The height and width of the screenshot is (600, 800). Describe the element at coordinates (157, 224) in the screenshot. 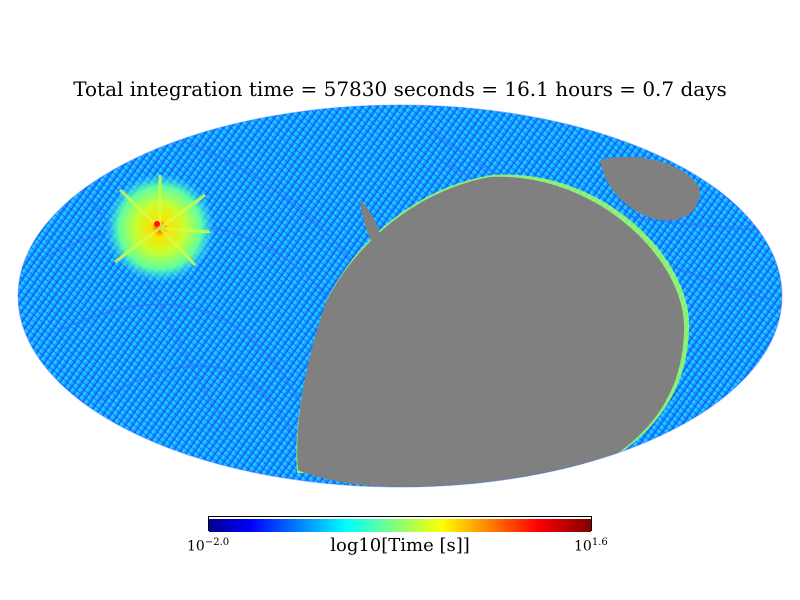

I see `hotspot-peak` at that location.